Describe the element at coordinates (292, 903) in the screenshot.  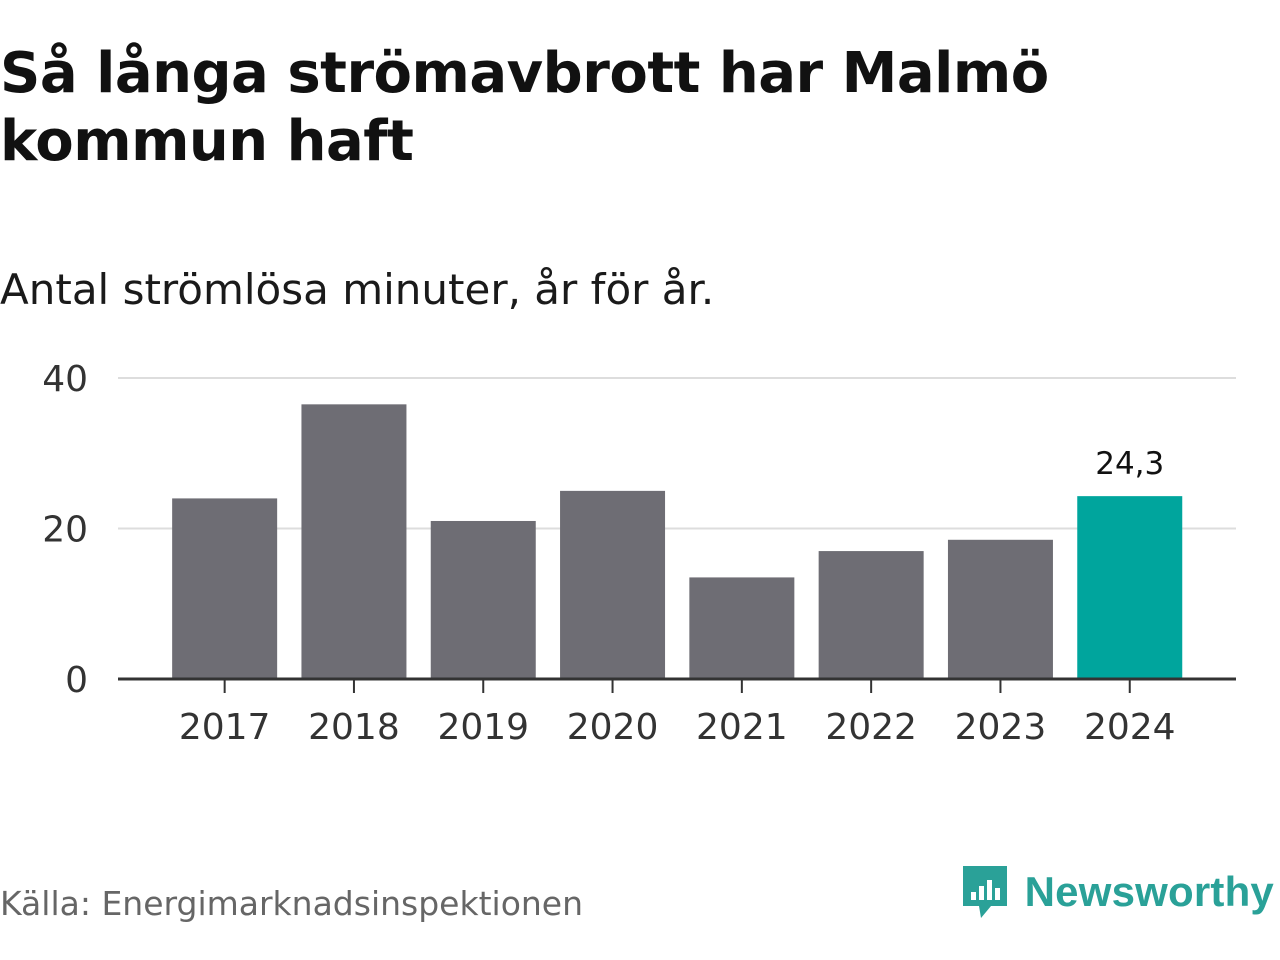
I see `source-note: Källa: Energimarknadsinspektionen` at that location.